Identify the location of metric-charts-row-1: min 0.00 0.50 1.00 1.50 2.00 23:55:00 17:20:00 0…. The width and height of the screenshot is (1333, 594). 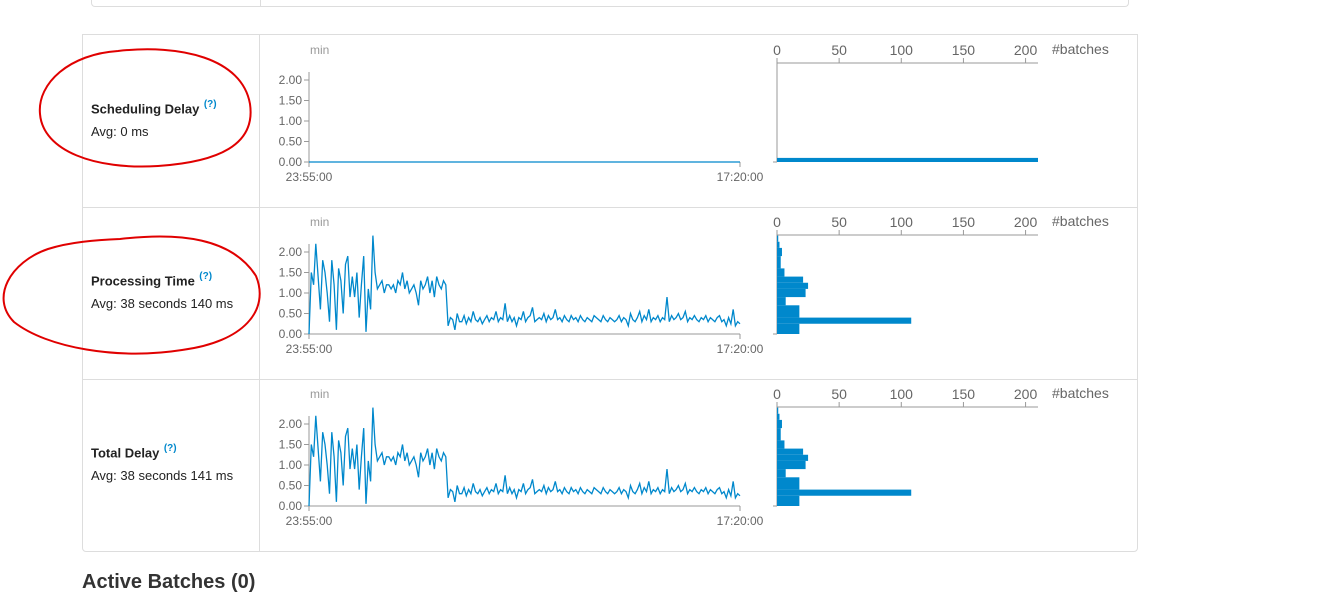
(694, 284).